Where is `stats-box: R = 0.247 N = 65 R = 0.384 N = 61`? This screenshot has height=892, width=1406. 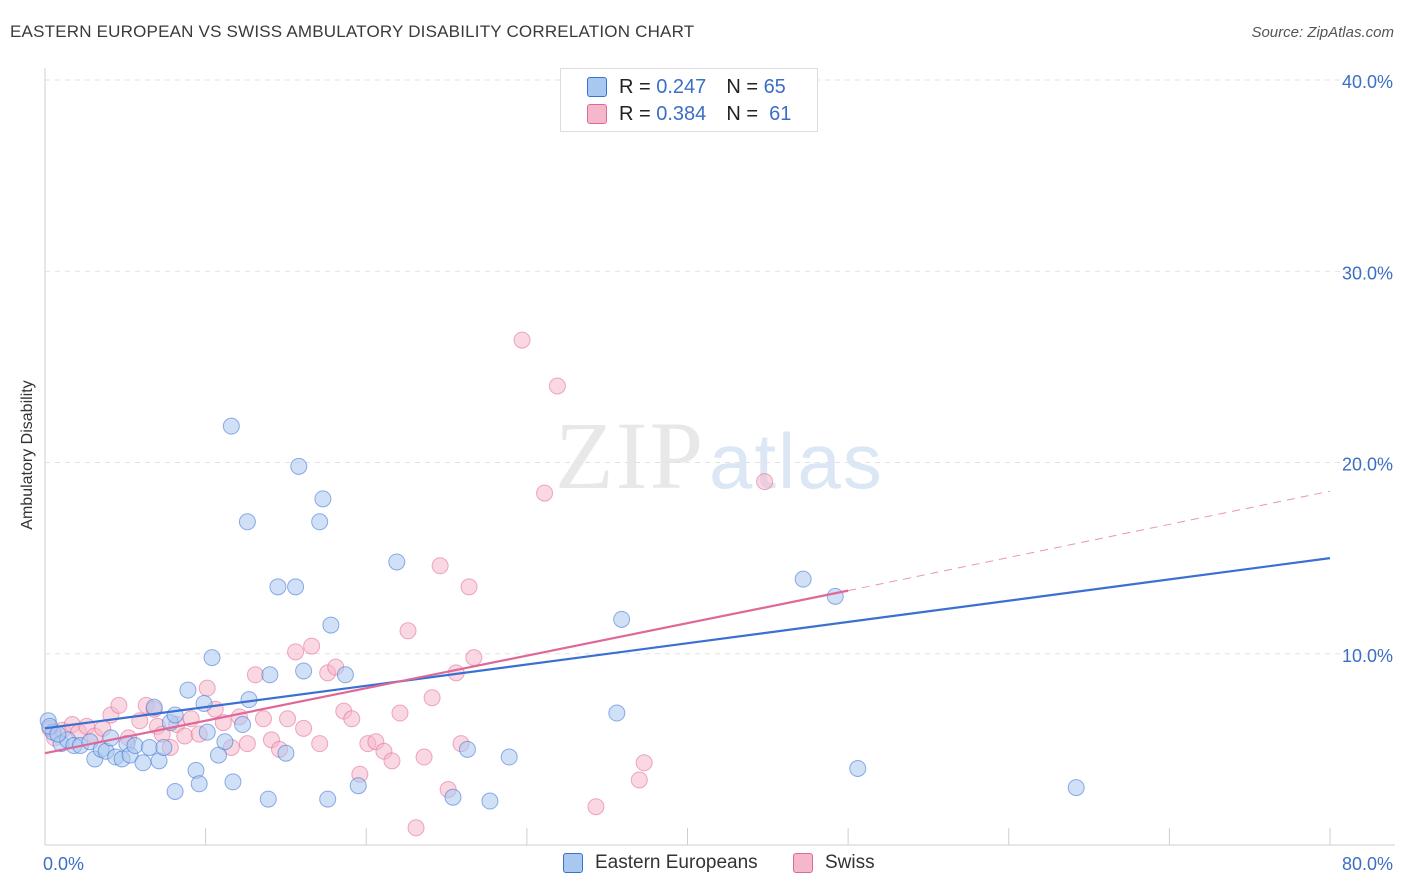 stats-box: R = 0.247 N = 65 R = 0.384 N = 61 is located at coordinates (689, 100).